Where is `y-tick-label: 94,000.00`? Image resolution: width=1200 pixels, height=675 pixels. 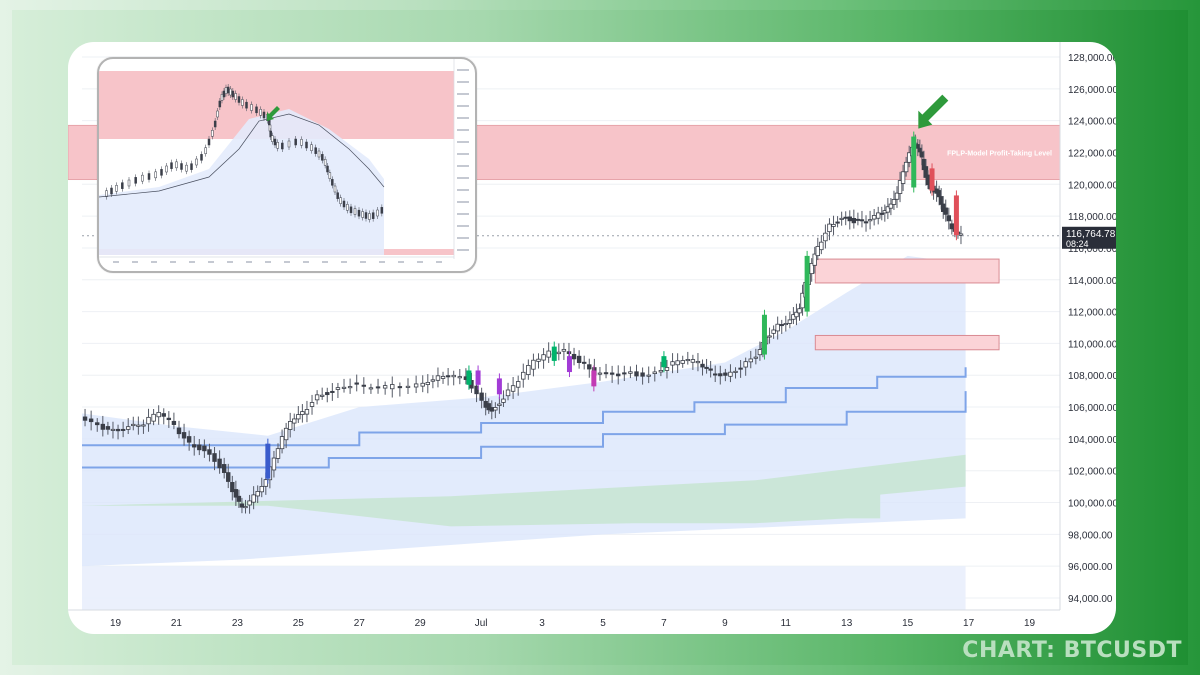 y-tick-label: 94,000.00 is located at coordinates (1090, 599).